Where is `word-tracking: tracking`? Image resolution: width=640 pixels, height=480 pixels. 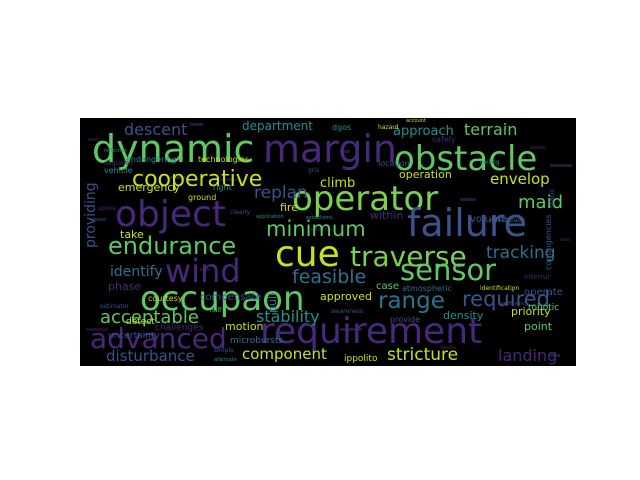
word-tracking: tracking is located at coordinates (521, 253).